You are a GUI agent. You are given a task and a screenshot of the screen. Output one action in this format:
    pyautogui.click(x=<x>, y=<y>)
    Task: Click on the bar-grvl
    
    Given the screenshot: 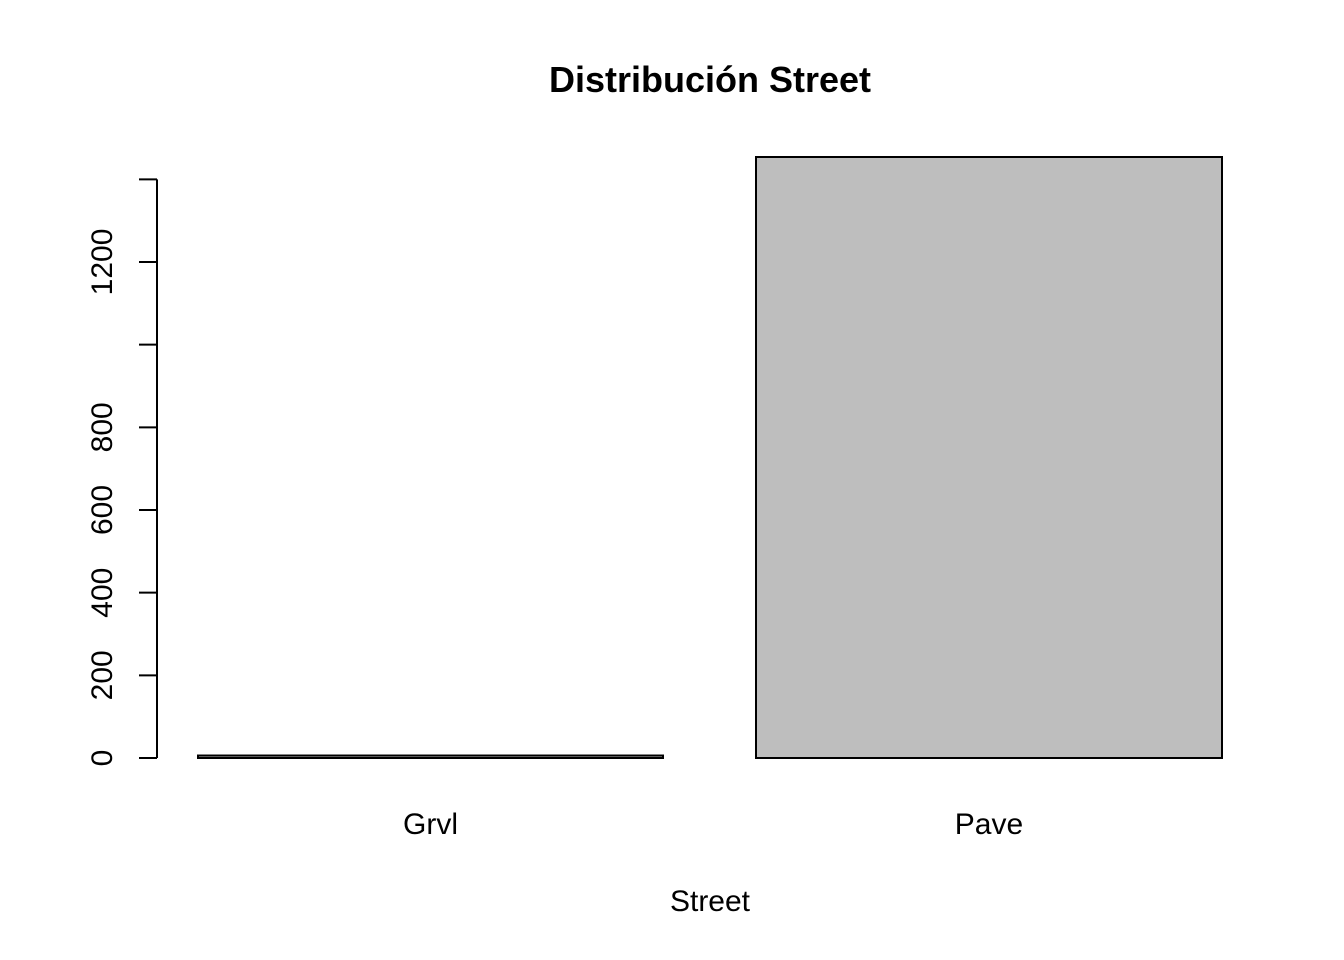 What is the action you would take?
    pyautogui.click(x=430, y=757)
    